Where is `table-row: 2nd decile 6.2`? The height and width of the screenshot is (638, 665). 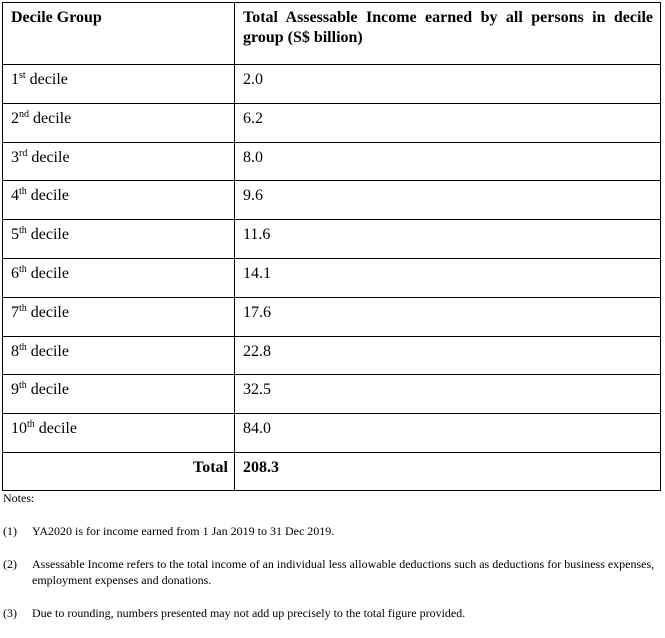
table-row: 2nd decile 6.2 is located at coordinates (331, 122).